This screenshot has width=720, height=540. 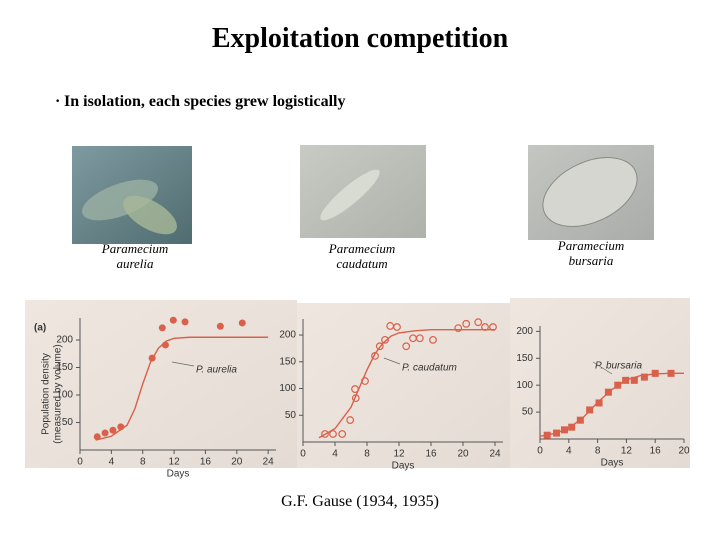 I want to click on fit-curve, so click(x=182, y=388).